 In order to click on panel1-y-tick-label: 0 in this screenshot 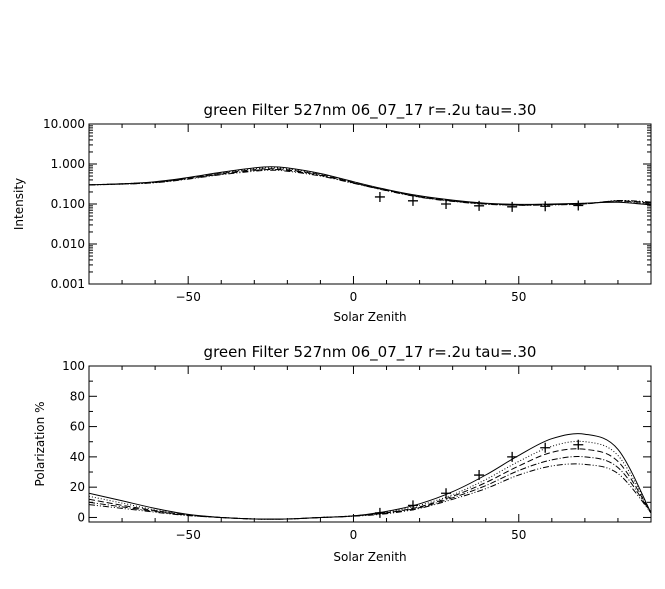, I will do `click(81, 517)`.